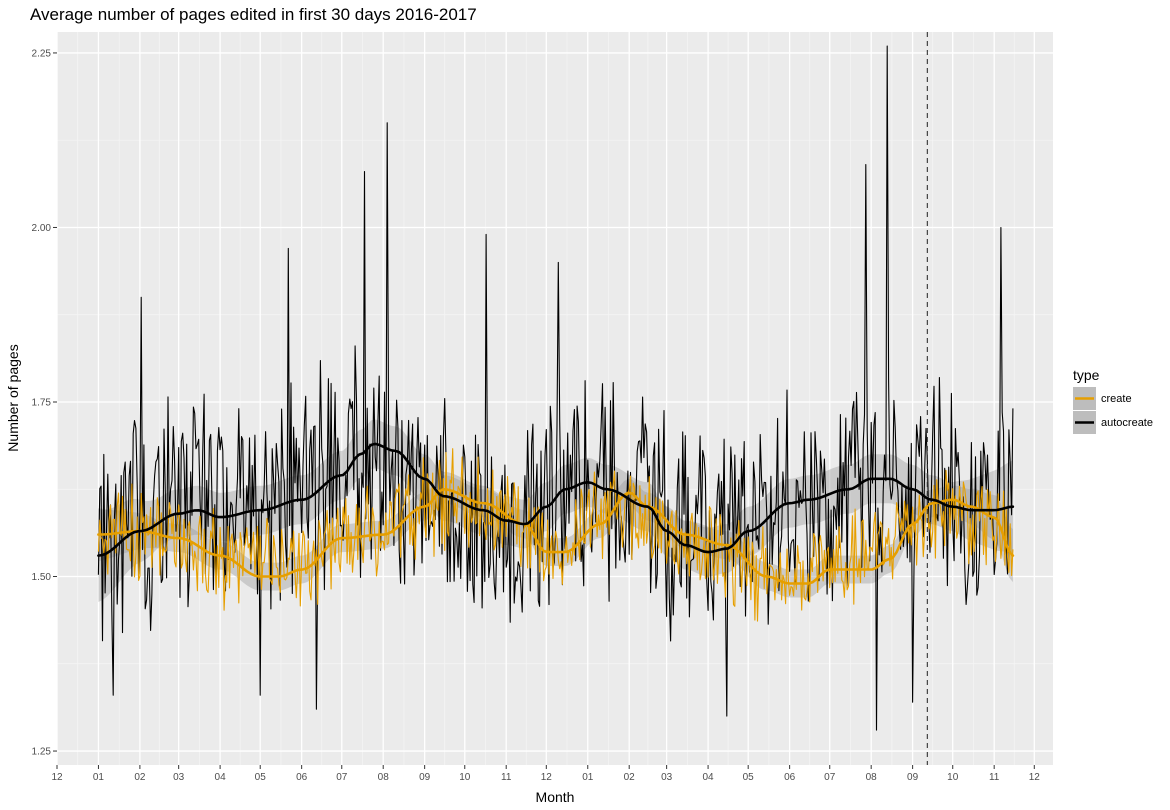 The width and height of the screenshot is (1170, 810). What do you see at coordinates (555, 797) in the screenshot?
I see `x-axis-title: Month` at bounding box center [555, 797].